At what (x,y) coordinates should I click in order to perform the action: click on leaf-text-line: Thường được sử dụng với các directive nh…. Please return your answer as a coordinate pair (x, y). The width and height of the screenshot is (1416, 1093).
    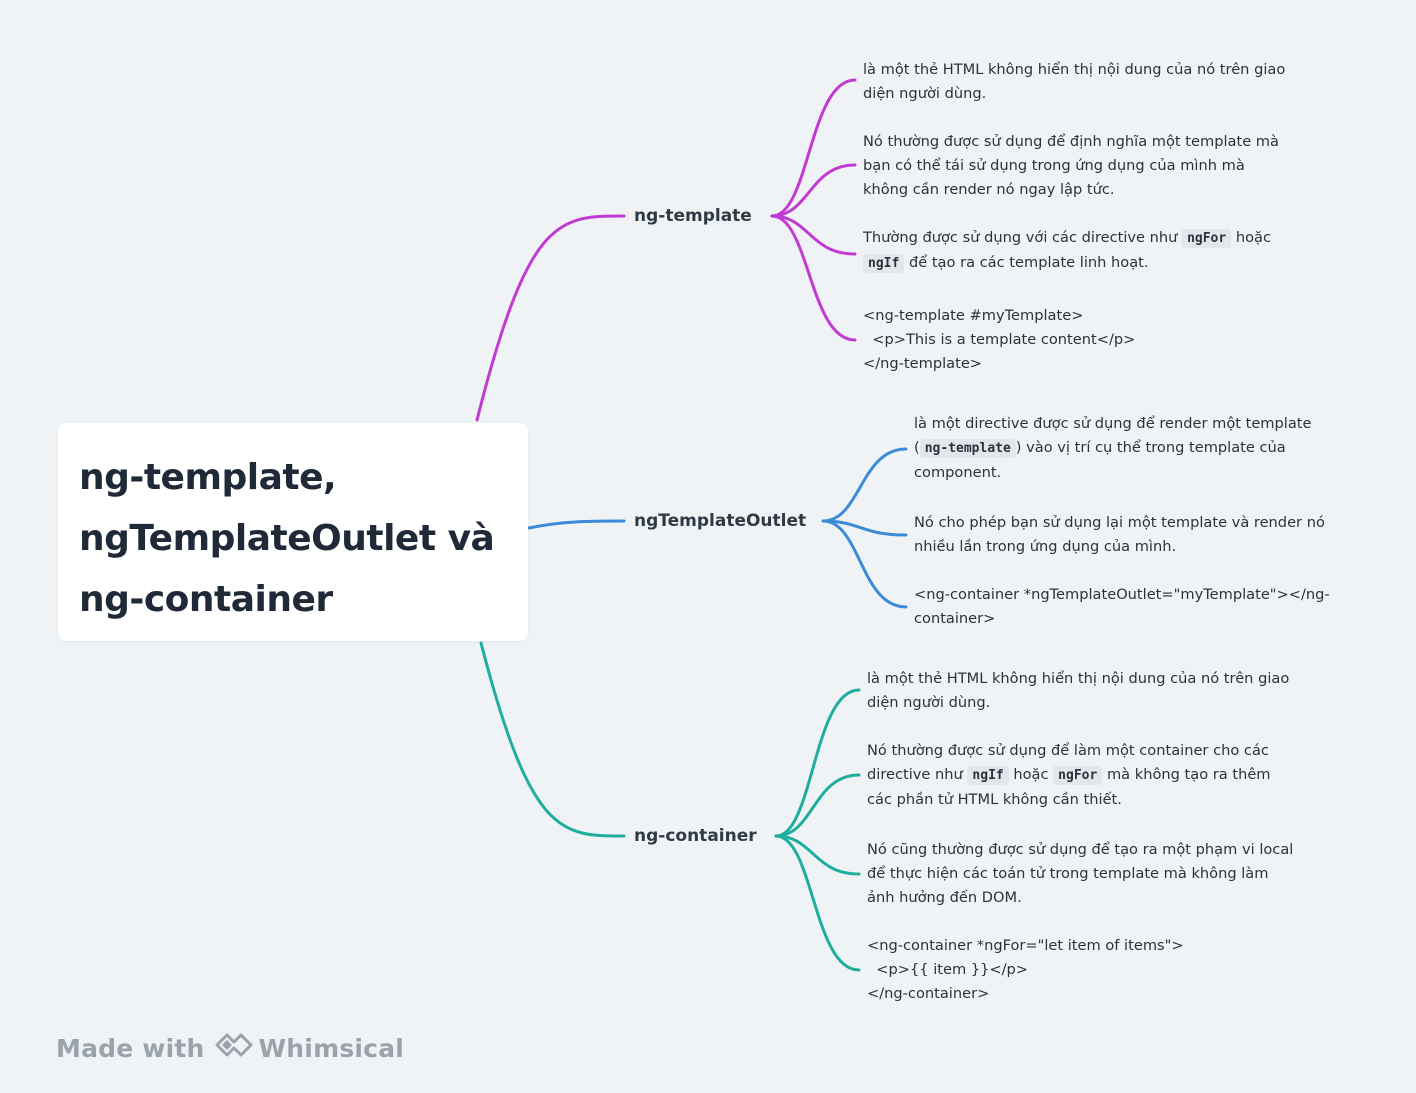
    Looking at the image, I should click on (1067, 238).